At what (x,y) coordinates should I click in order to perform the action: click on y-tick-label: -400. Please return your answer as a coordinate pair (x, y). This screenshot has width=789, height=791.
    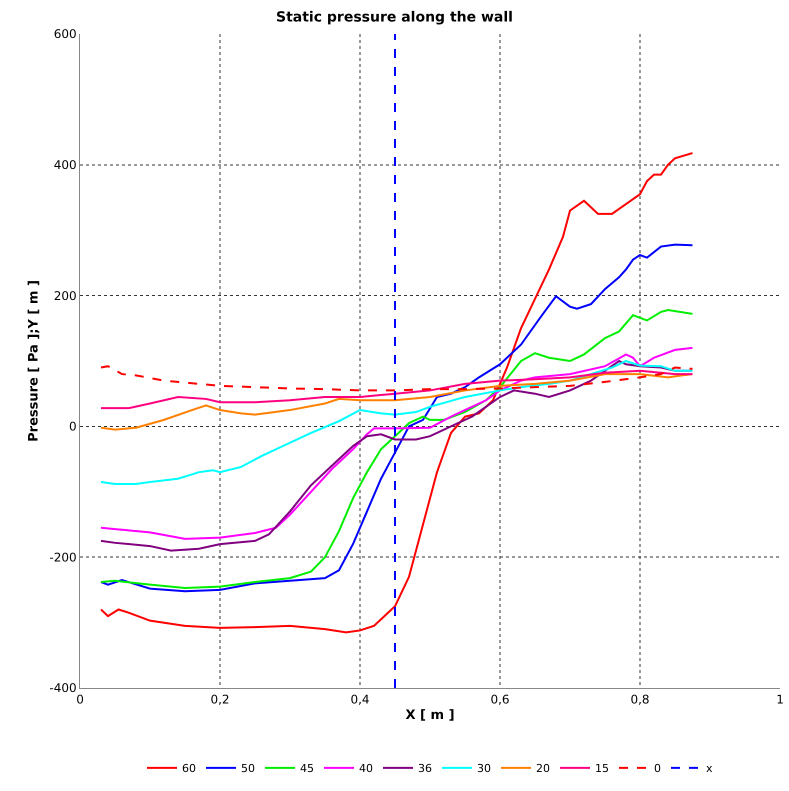
    Looking at the image, I should click on (63, 688).